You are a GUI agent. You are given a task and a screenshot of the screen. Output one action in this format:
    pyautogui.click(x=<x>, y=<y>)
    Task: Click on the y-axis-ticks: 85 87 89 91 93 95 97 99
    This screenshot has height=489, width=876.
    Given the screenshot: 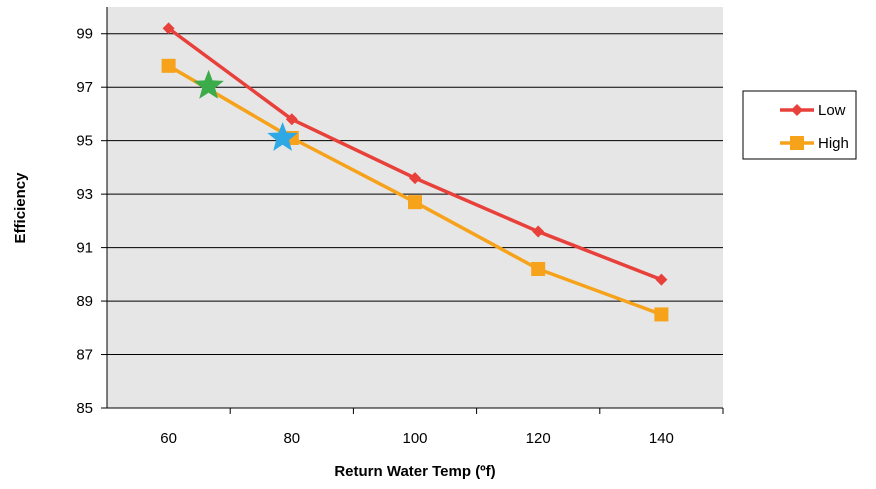 What is the action you would take?
    pyautogui.click(x=91, y=221)
    